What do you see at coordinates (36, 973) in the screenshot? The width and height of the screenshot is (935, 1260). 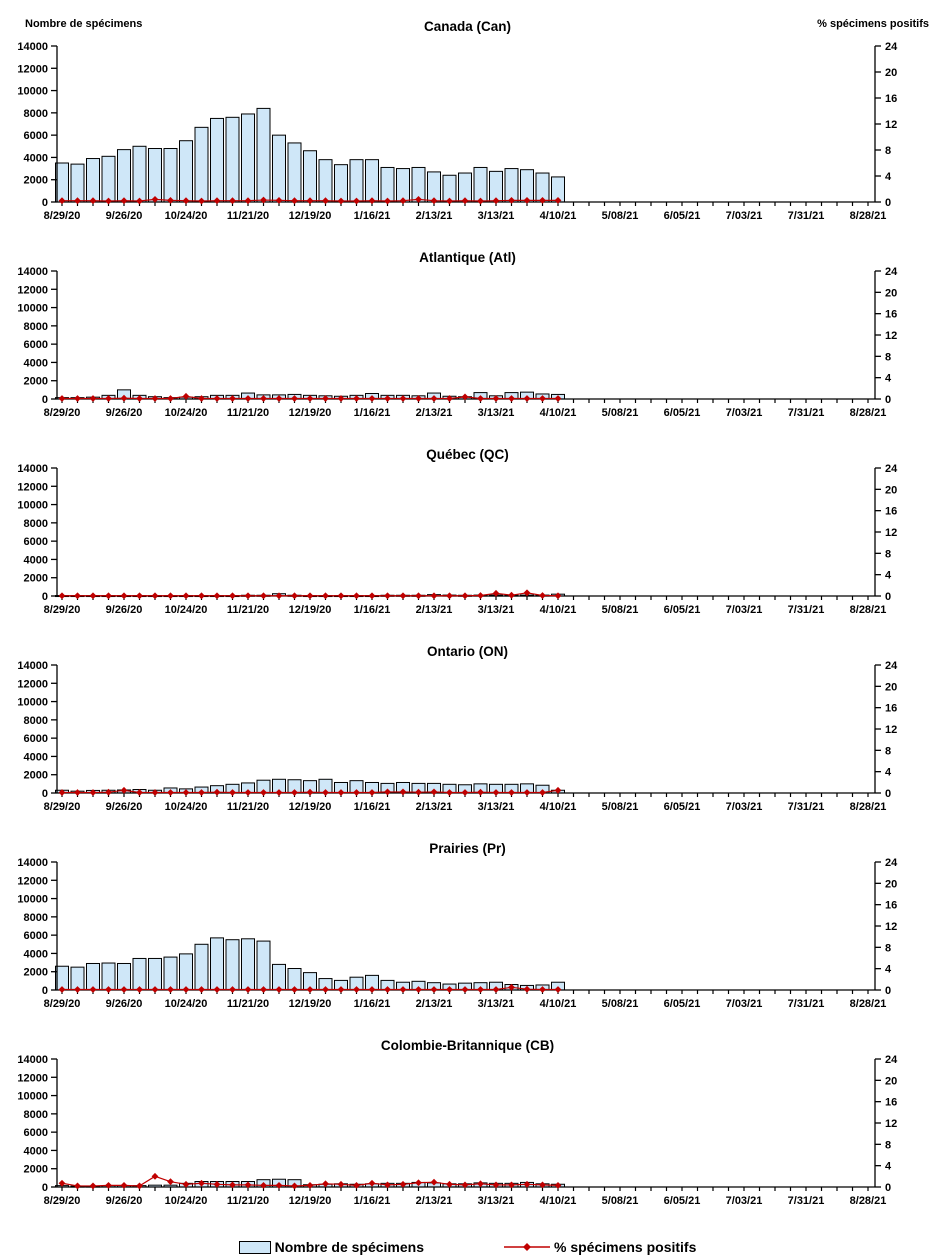 I see `left-tick-label: 2000` at bounding box center [36, 973].